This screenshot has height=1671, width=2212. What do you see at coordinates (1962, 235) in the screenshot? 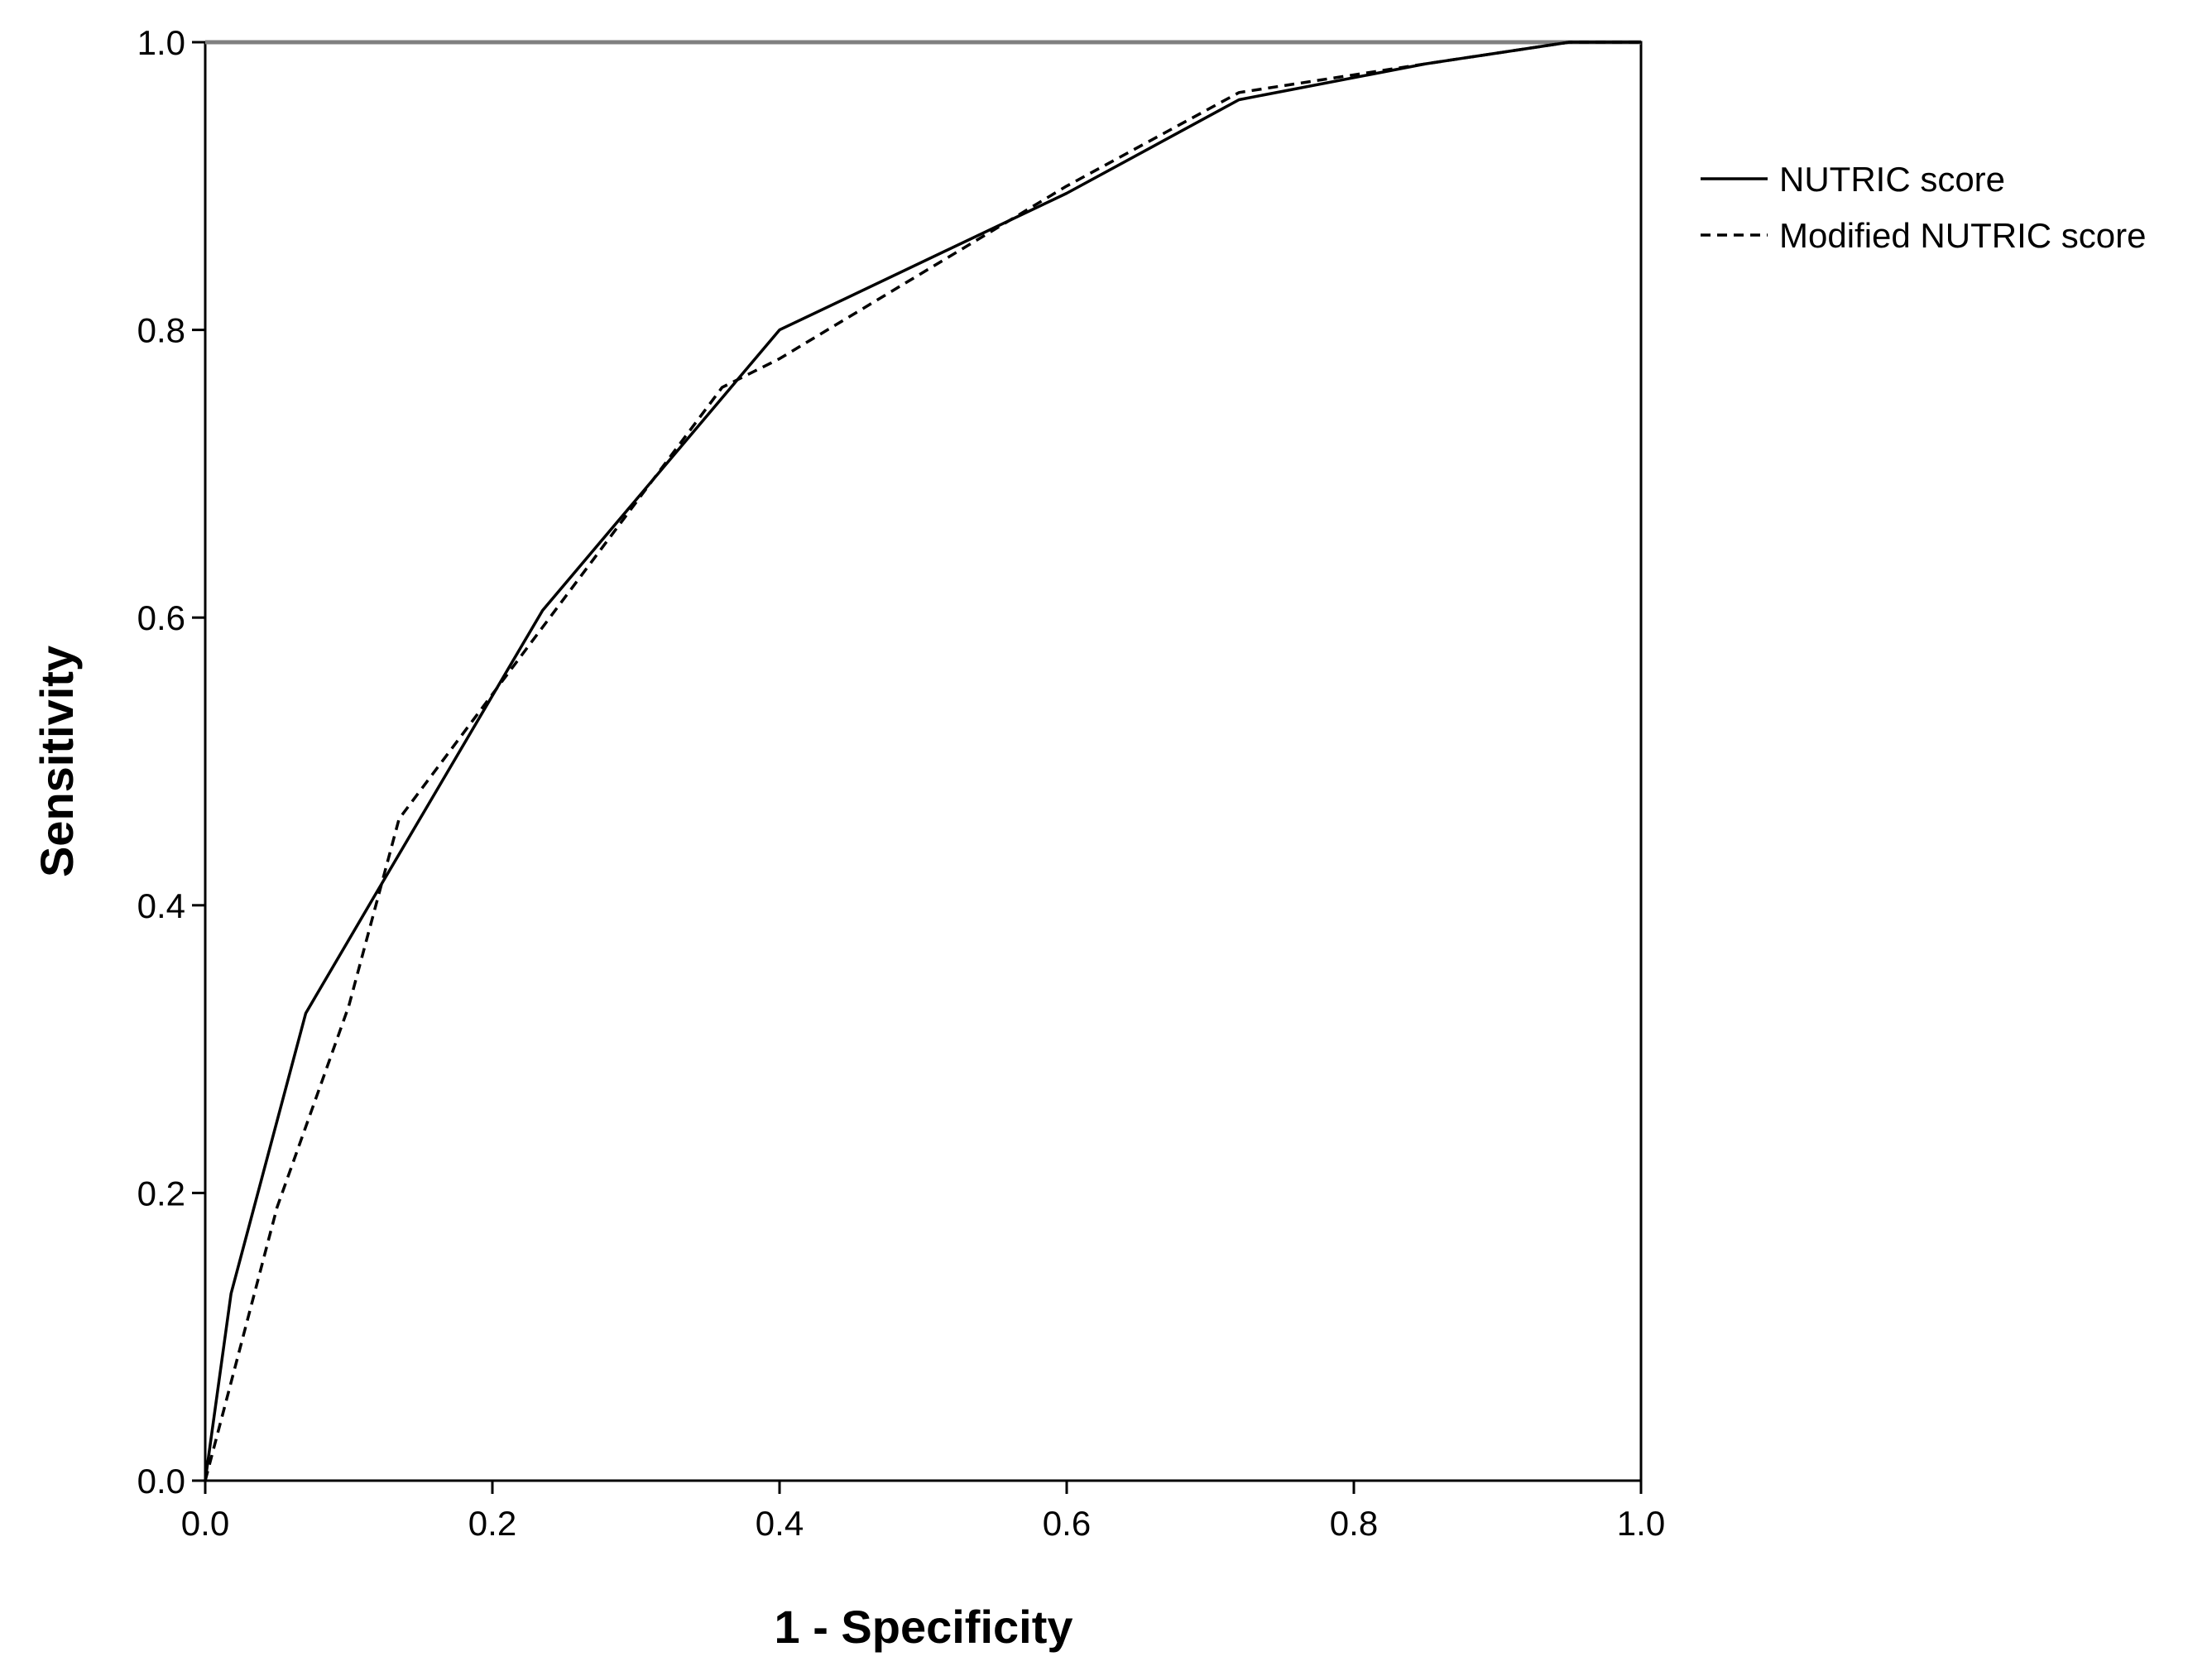
I see `legend-label: Modified NUTRIC score` at bounding box center [1962, 235].